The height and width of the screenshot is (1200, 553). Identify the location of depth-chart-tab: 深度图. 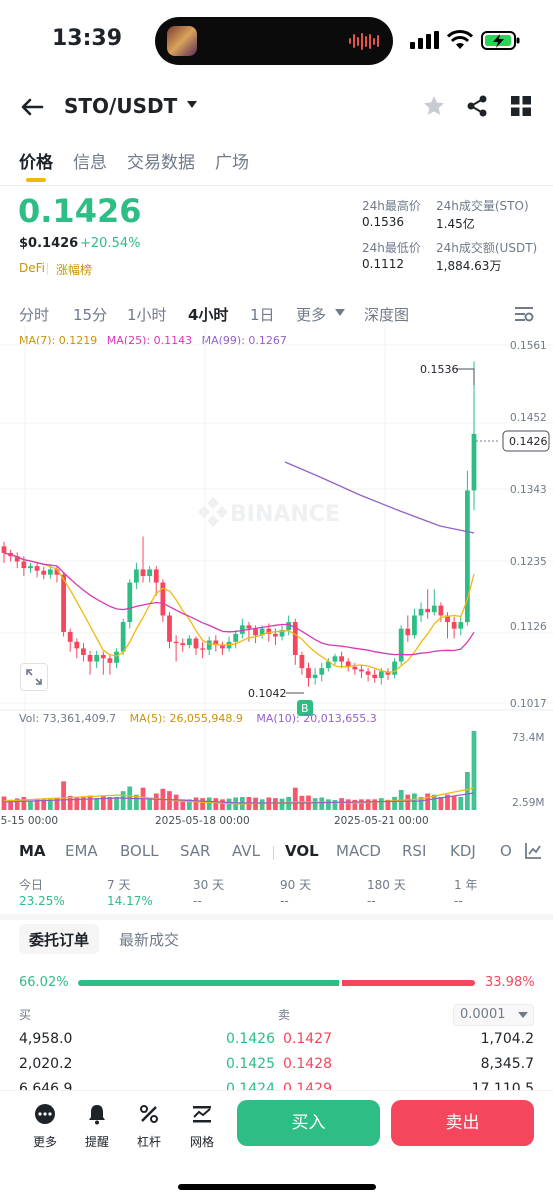
(387, 315).